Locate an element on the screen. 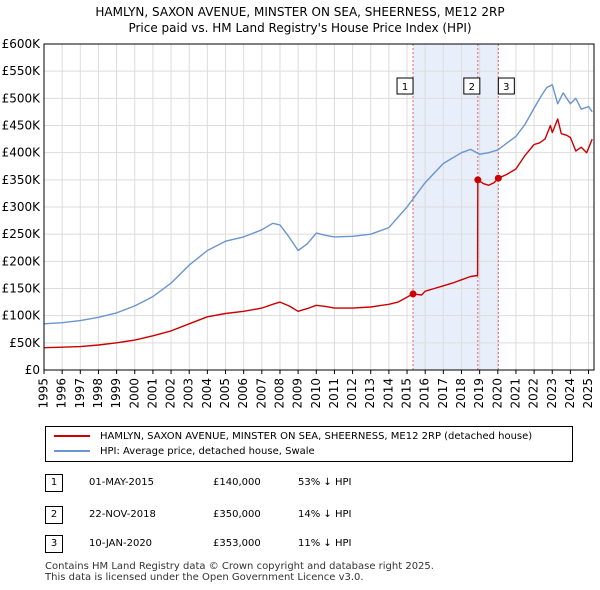 The height and width of the screenshot is (590, 600). transaction-number: 2 is located at coordinates (54, 515).